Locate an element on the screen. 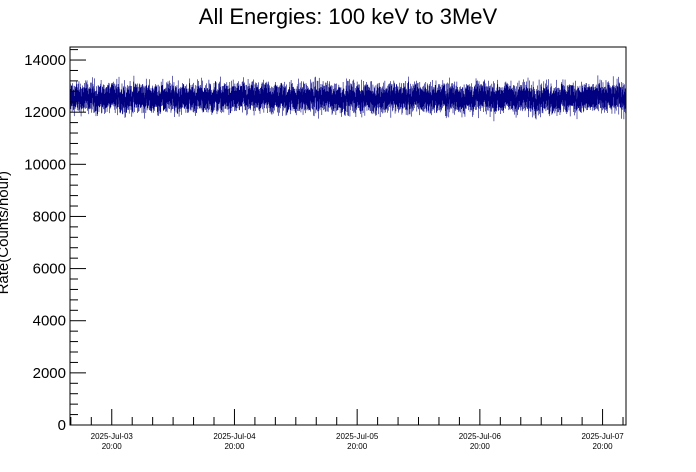 The width and height of the screenshot is (696, 472). y-tick-label: 2000 is located at coordinates (49, 373).